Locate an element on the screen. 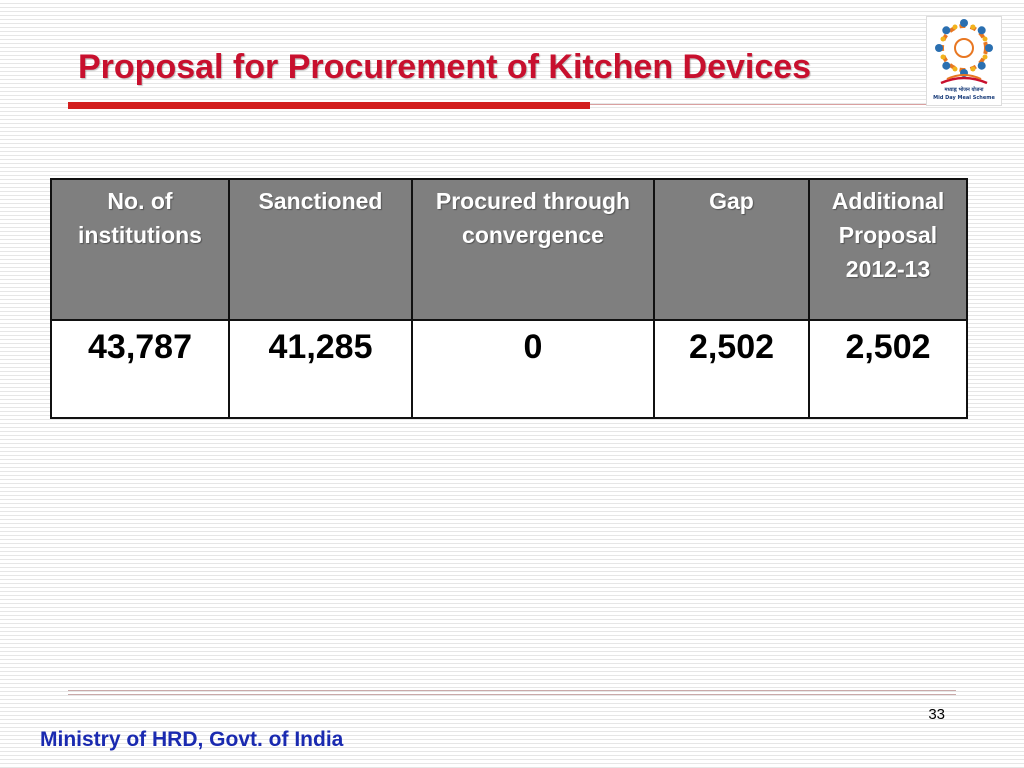 The width and height of the screenshot is (1024, 768). mid-day-meal-logo: मध्याह्न भोजन योजना Mid Day Meal Scheme is located at coordinates (964, 61).